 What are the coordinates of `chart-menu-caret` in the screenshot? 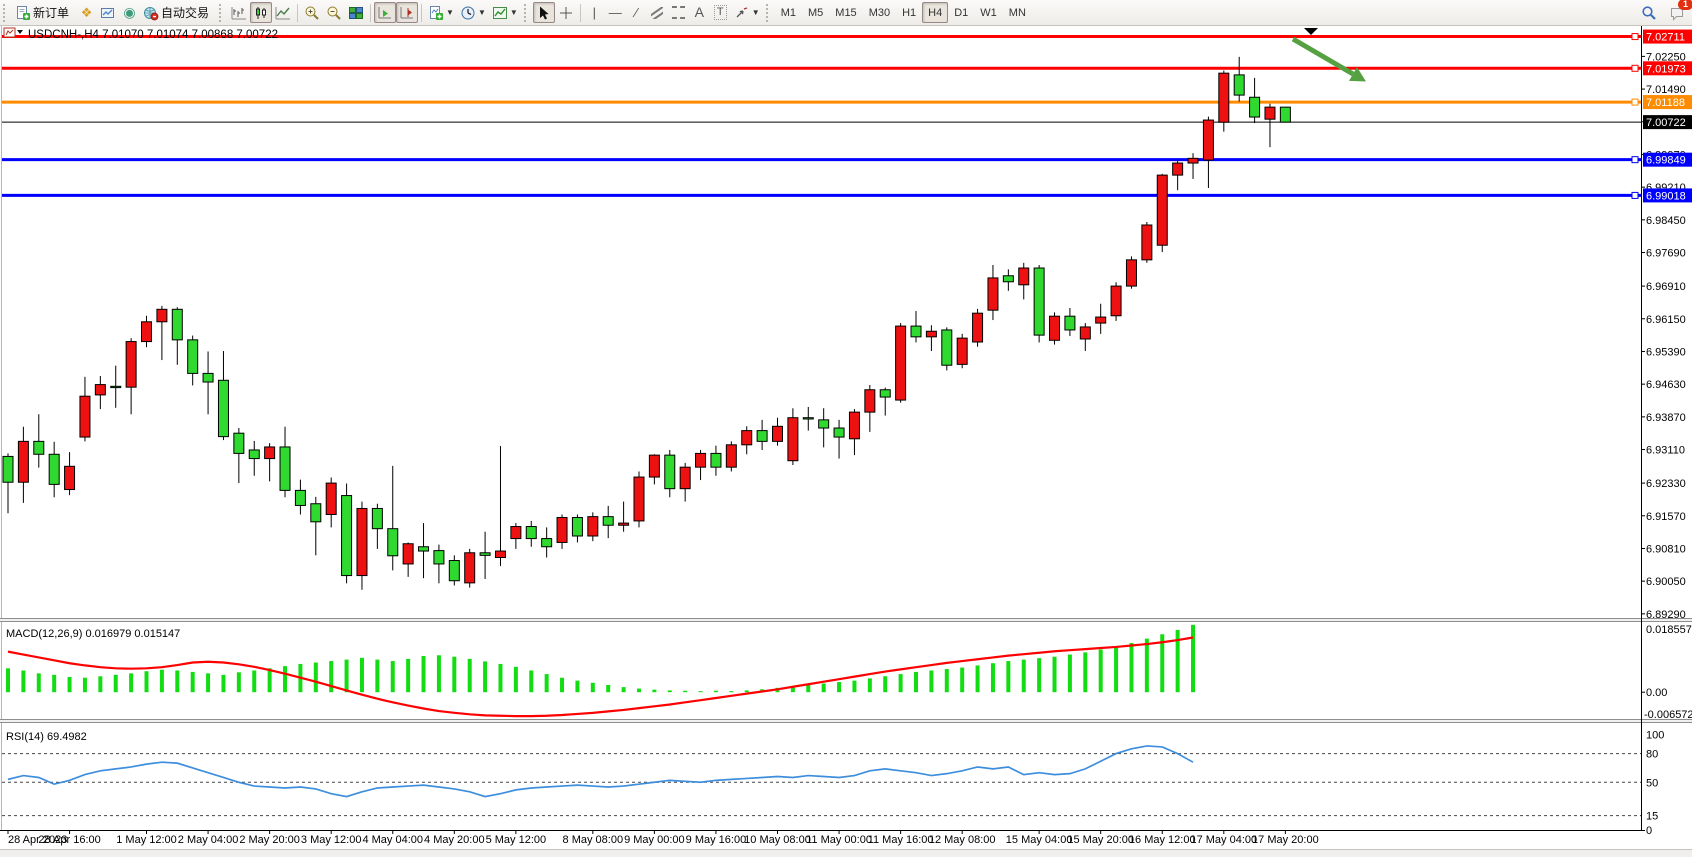 It's located at (20, 32).